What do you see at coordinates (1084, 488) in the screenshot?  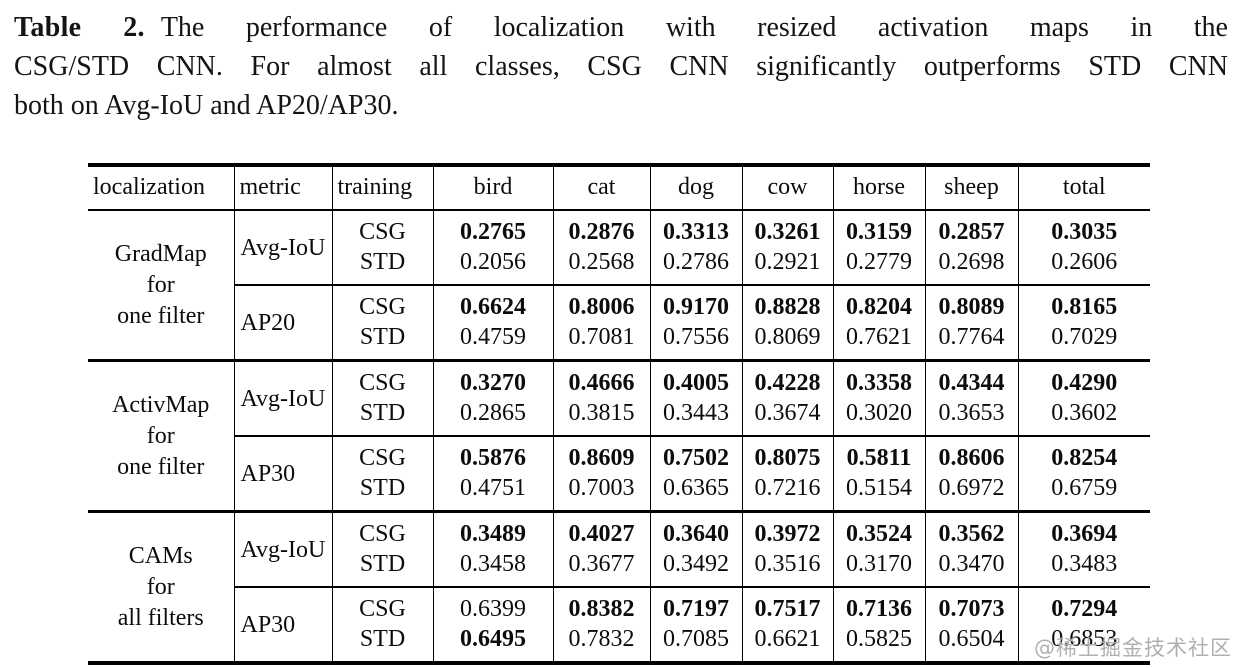 I see `value-cell: 0.6759` at bounding box center [1084, 488].